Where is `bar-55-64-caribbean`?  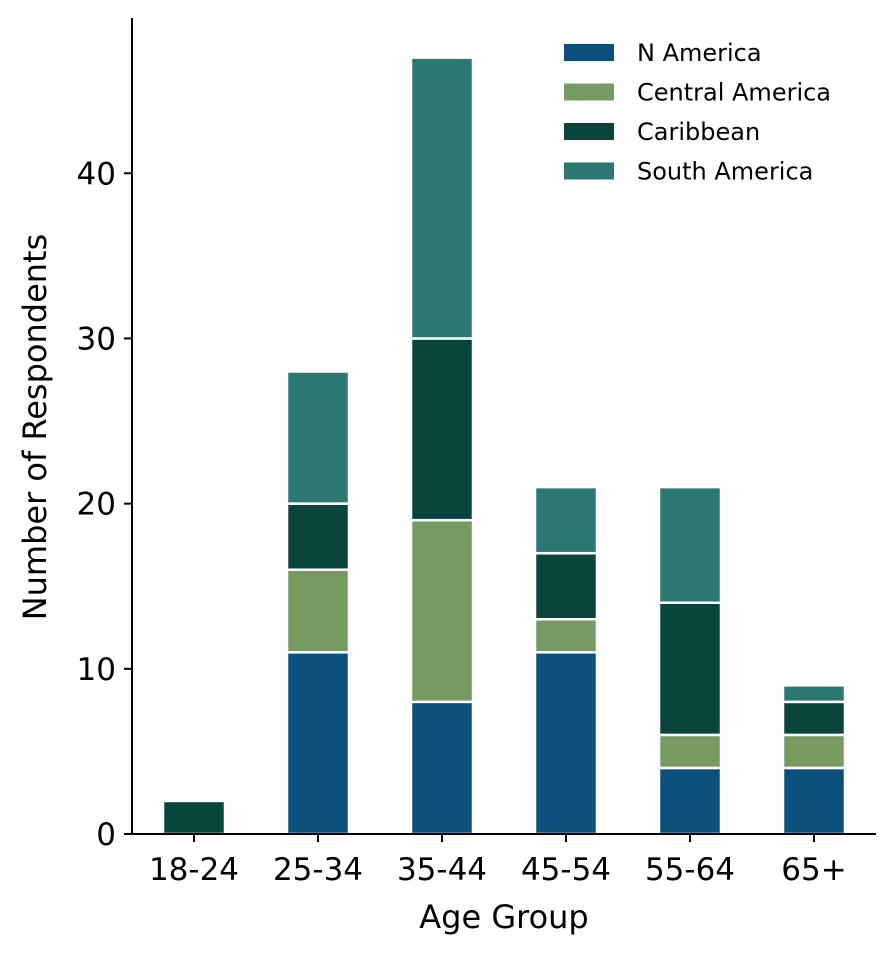 bar-55-64-caribbean is located at coordinates (690, 669).